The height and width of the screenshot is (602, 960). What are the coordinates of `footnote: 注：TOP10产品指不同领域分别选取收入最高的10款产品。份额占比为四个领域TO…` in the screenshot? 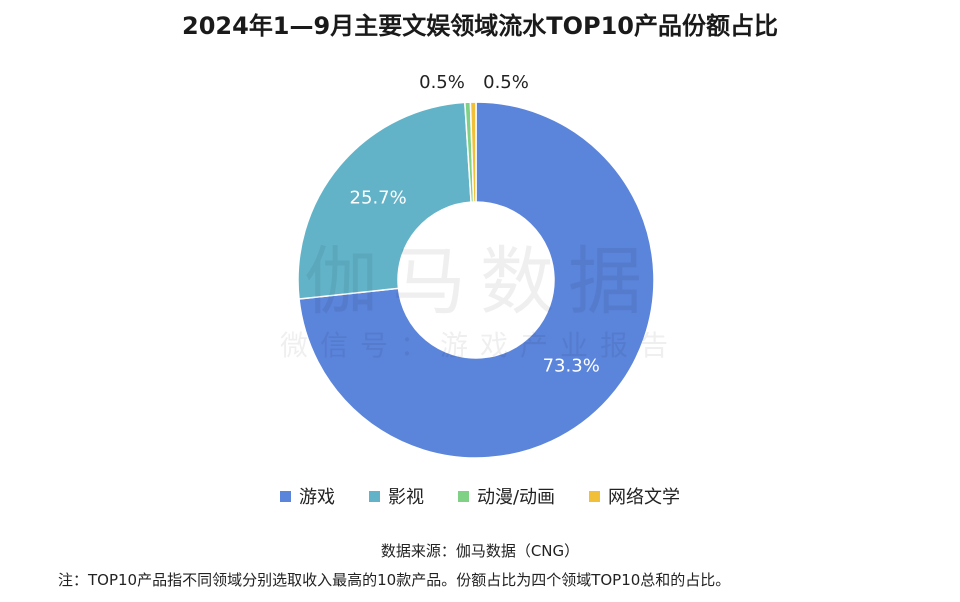 It's located at (394, 580).